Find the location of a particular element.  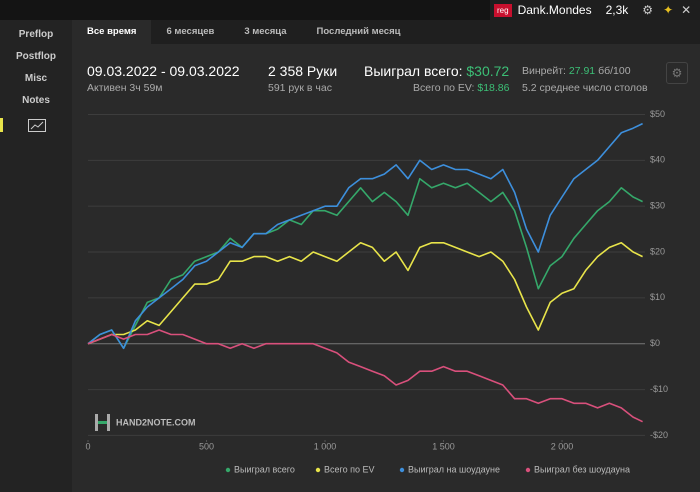

hands: 2 358 Руки is located at coordinates (303, 71).